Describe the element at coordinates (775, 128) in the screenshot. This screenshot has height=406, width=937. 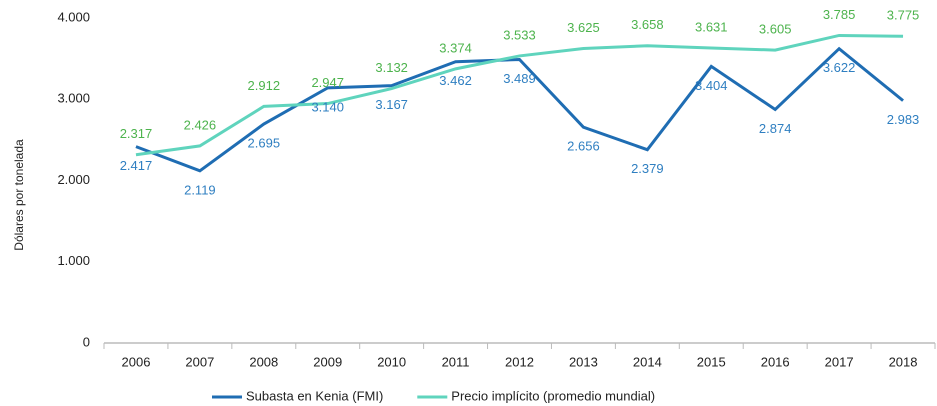
I see `data-label: 2.874` at that location.